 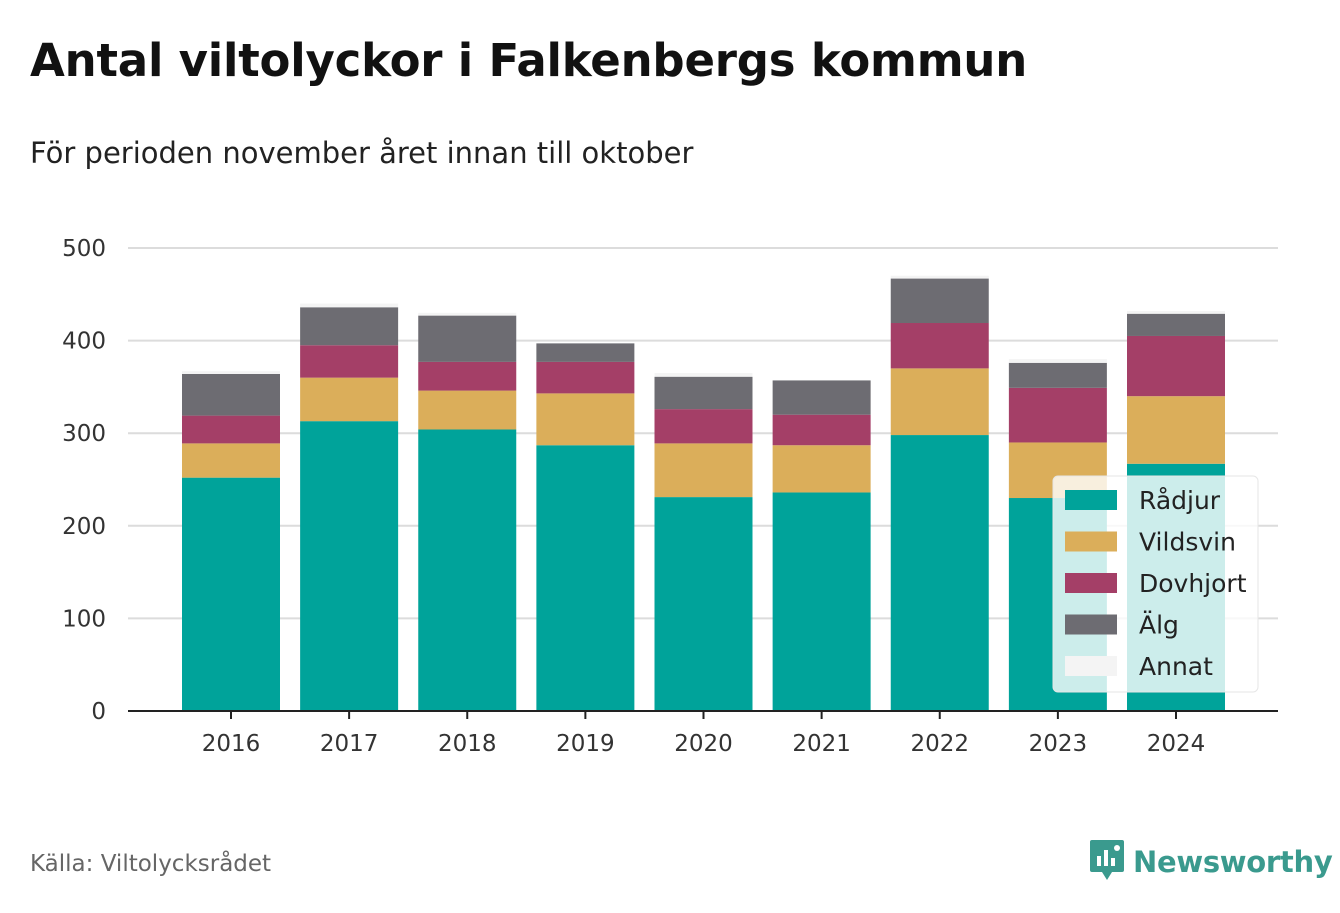 I want to click on x-tick-label: 2023, so click(x=1058, y=744).